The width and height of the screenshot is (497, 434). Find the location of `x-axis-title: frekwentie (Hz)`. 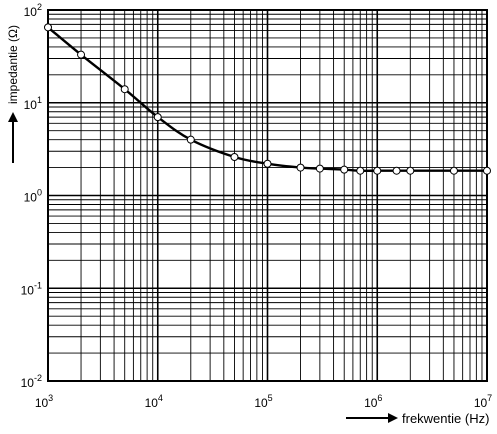

x-axis-title: frekwentie (Hz) is located at coordinates (417, 418).